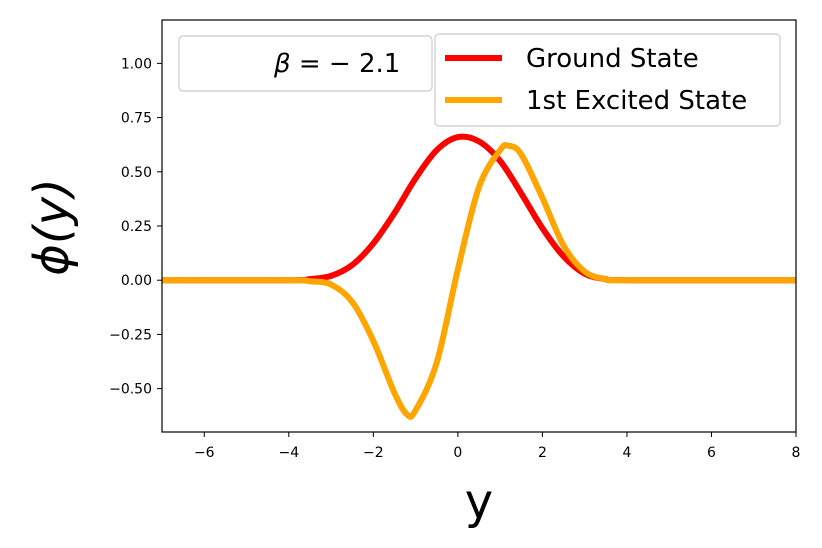 This screenshot has height=548, width=822. Describe the element at coordinates (711, 453) in the screenshot. I see `x-tick-label: 6` at that location.